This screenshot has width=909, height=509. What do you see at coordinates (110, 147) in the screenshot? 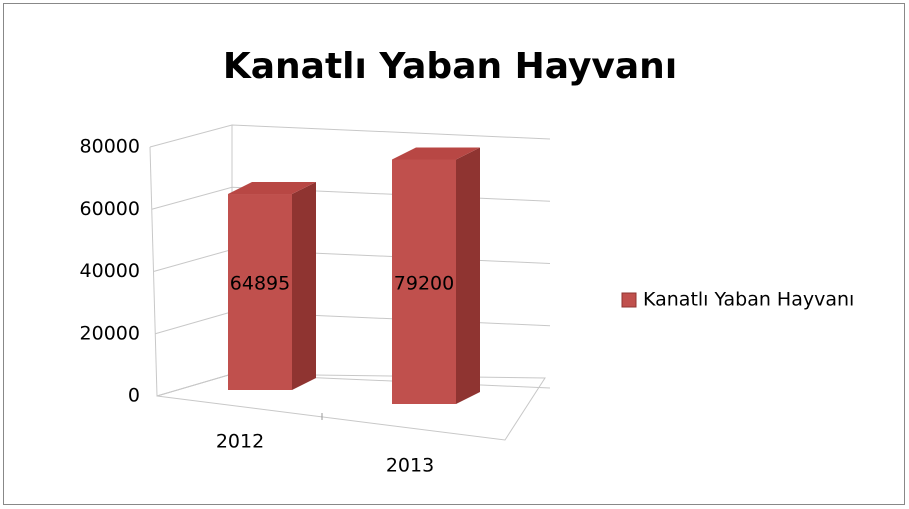
I see `y-tick-label: 80000` at bounding box center [110, 147].